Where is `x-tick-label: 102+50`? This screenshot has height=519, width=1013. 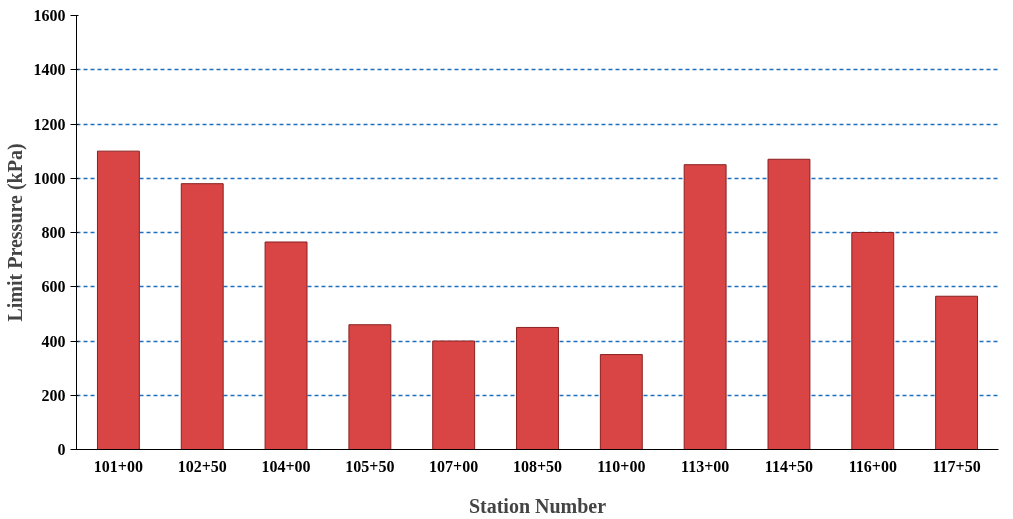 x-tick-label: 102+50 is located at coordinates (202, 466).